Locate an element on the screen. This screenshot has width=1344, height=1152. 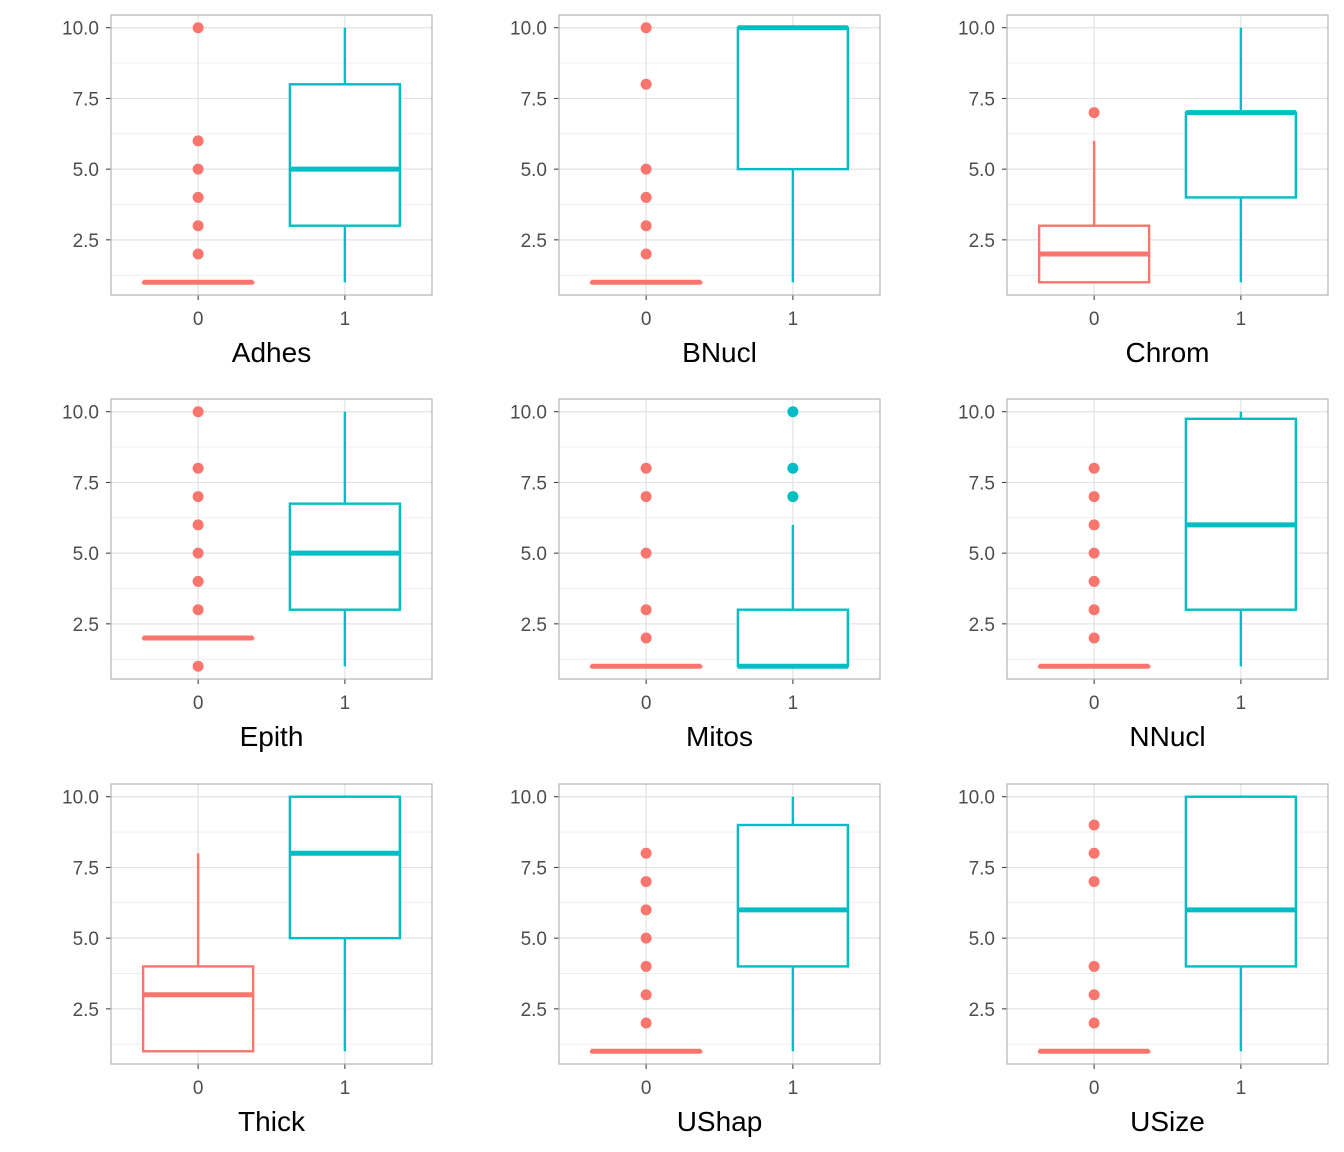
x-axis-title: BNucl is located at coordinates (719, 352).